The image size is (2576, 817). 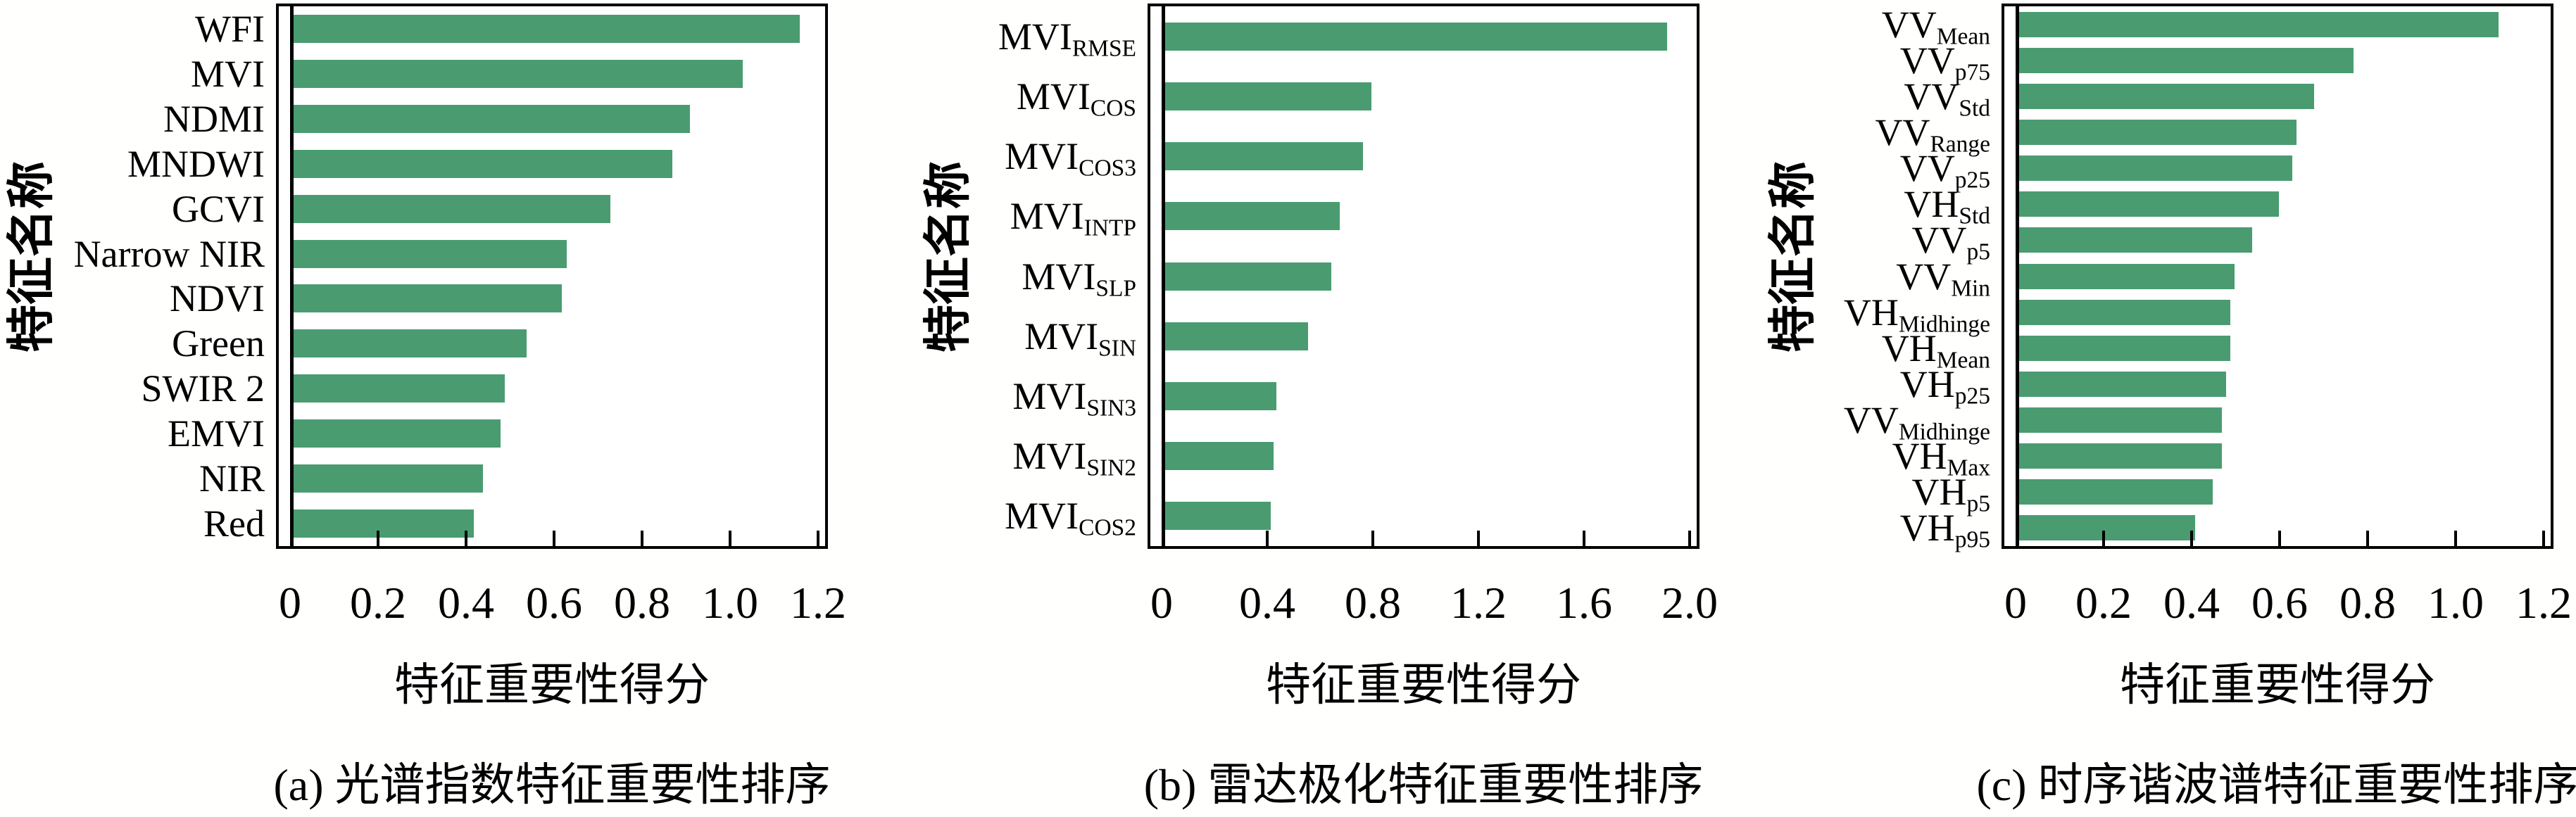 What do you see at coordinates (169, 254) in the screenshot?
I see `category-label: Narrow NIR` at bounding box center [169, 254].